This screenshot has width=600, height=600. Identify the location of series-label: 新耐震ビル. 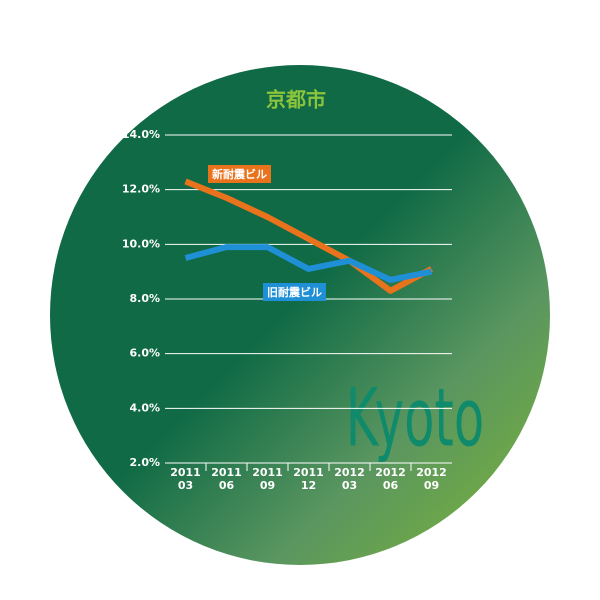
(239, 174).